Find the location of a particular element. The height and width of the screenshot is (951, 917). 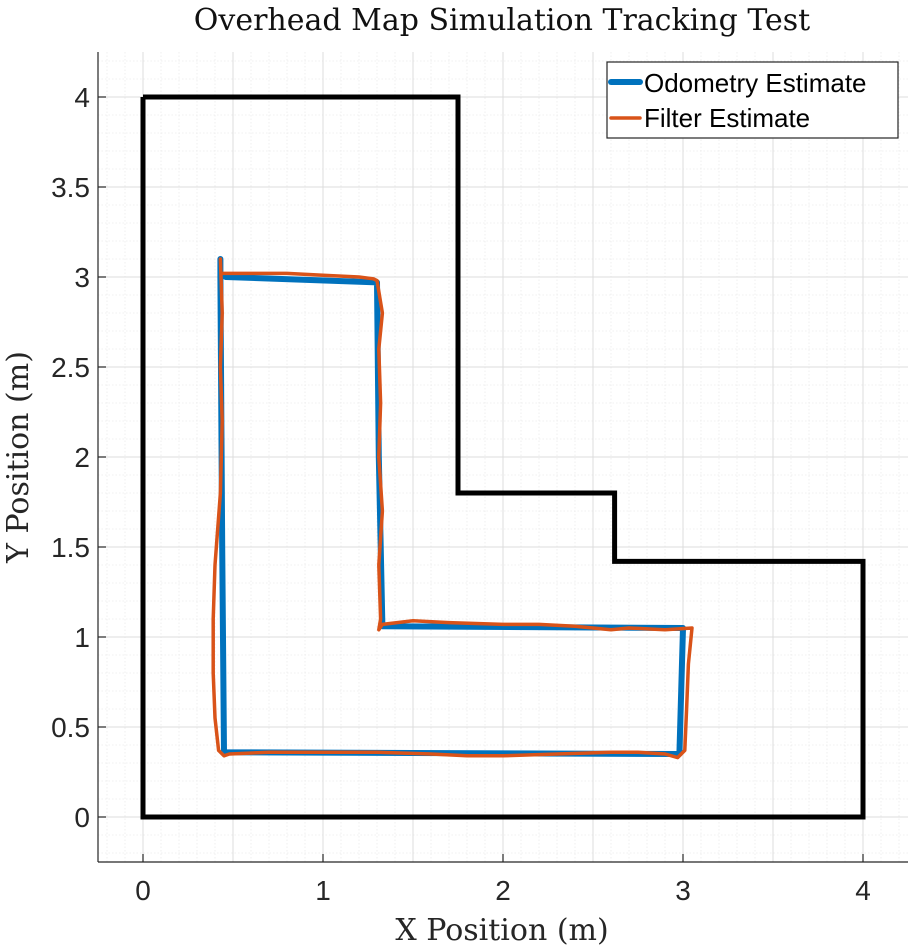

y-tick-label: 1 is located at coordinates (82, 637).